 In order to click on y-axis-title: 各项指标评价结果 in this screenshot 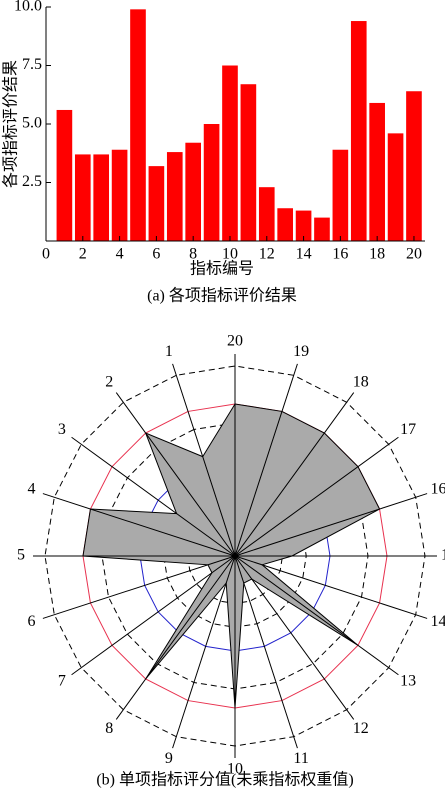, I will do `click(11, 124)`.